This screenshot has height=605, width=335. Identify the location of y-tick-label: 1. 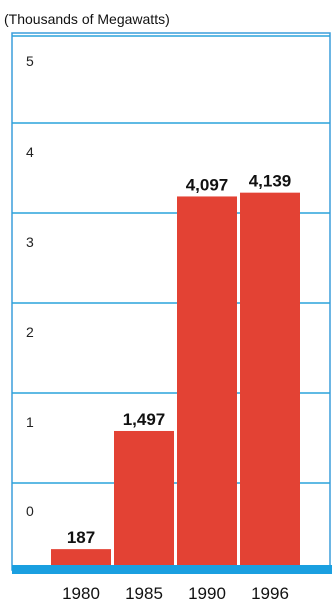
(30, 422).